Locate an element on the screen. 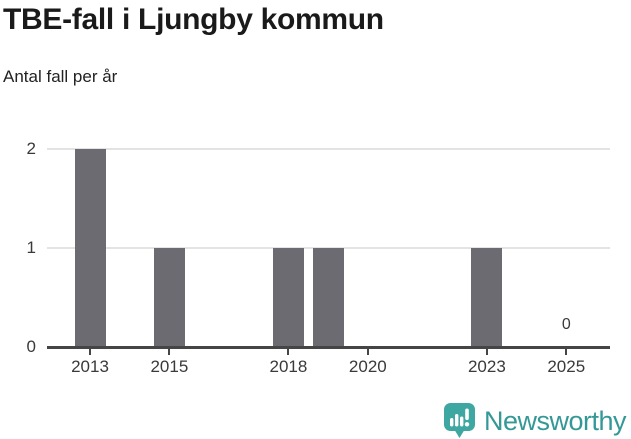 Image resolution: width=631 pixels, height=439 pixels. bar-2019 is located at coordinates (328, 297).